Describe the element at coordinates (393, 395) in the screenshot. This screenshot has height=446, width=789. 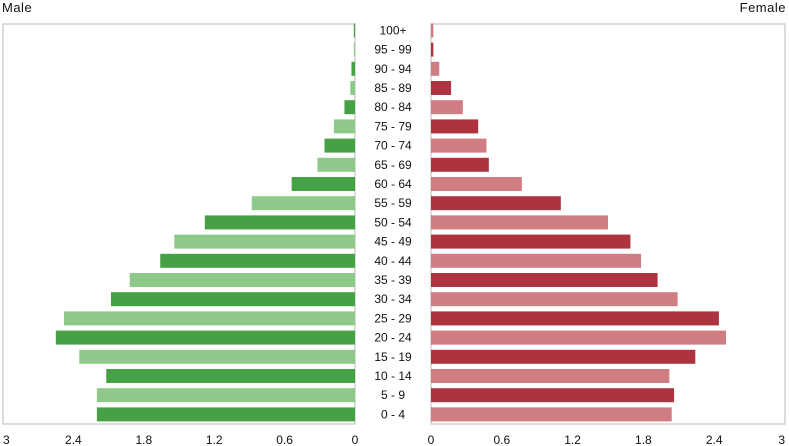
I see `age-group-label: 5 - 9` at that location.